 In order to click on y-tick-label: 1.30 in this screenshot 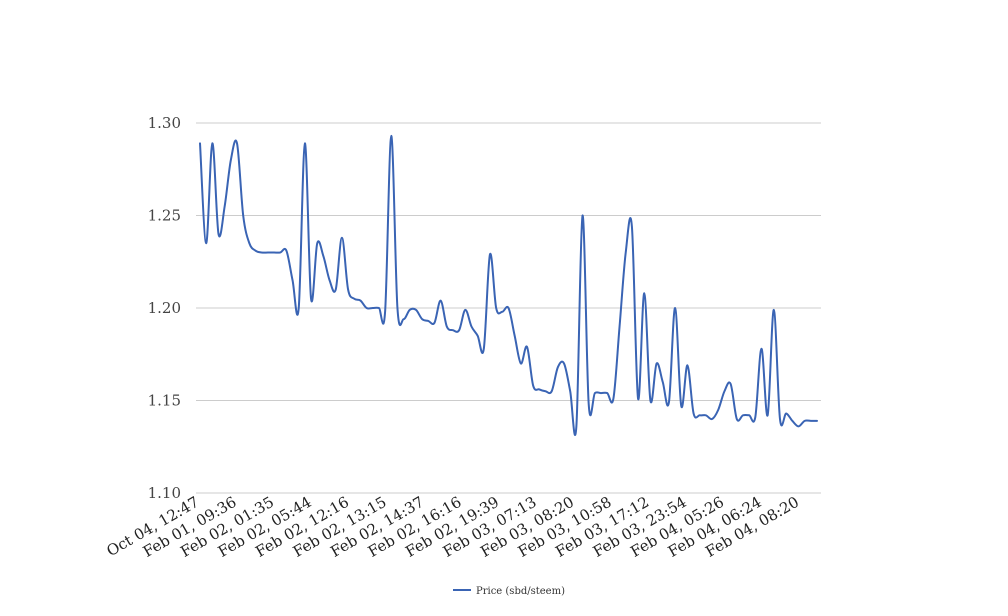, I will do `click(164, 123)`.